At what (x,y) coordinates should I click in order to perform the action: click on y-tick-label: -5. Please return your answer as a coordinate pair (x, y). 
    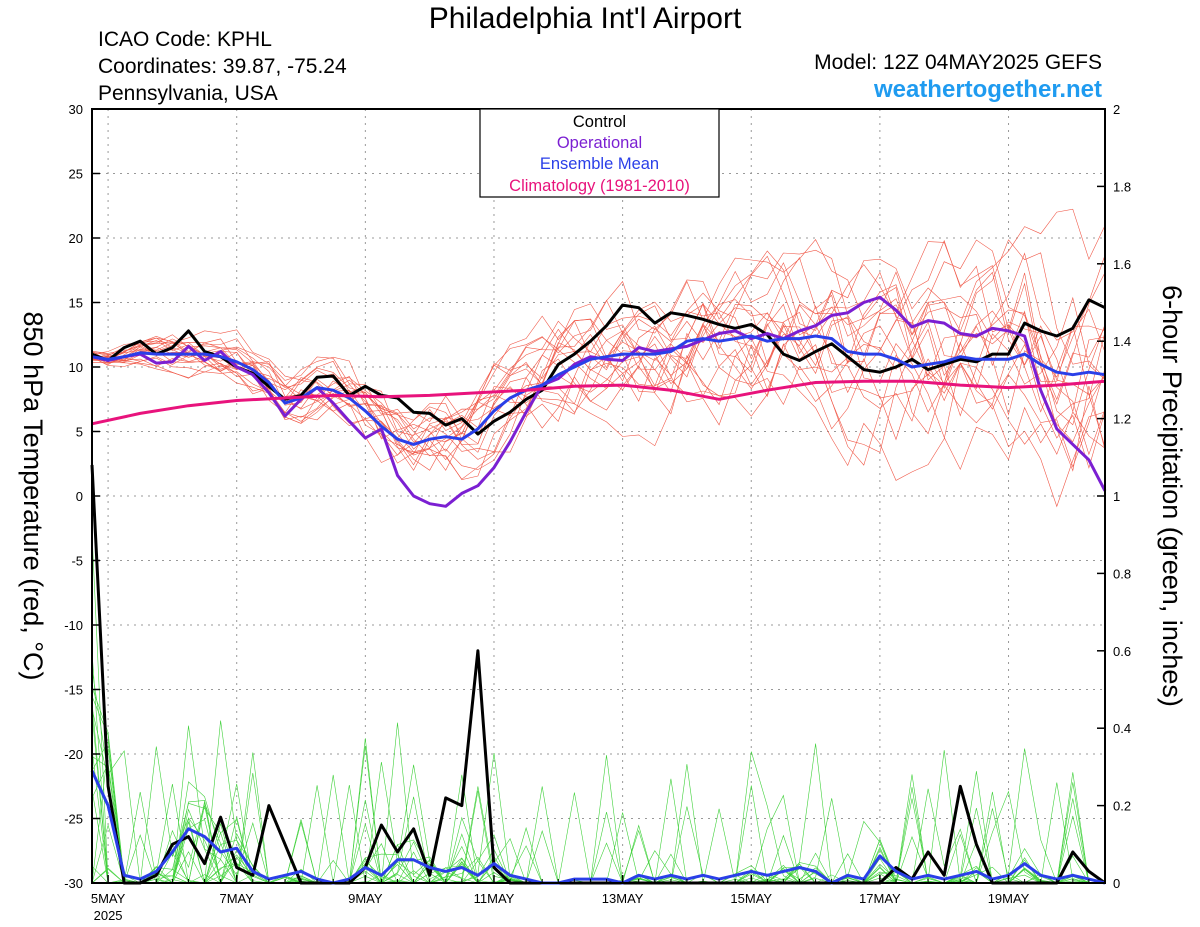
    Looking at the image, I should click on (77, 561).